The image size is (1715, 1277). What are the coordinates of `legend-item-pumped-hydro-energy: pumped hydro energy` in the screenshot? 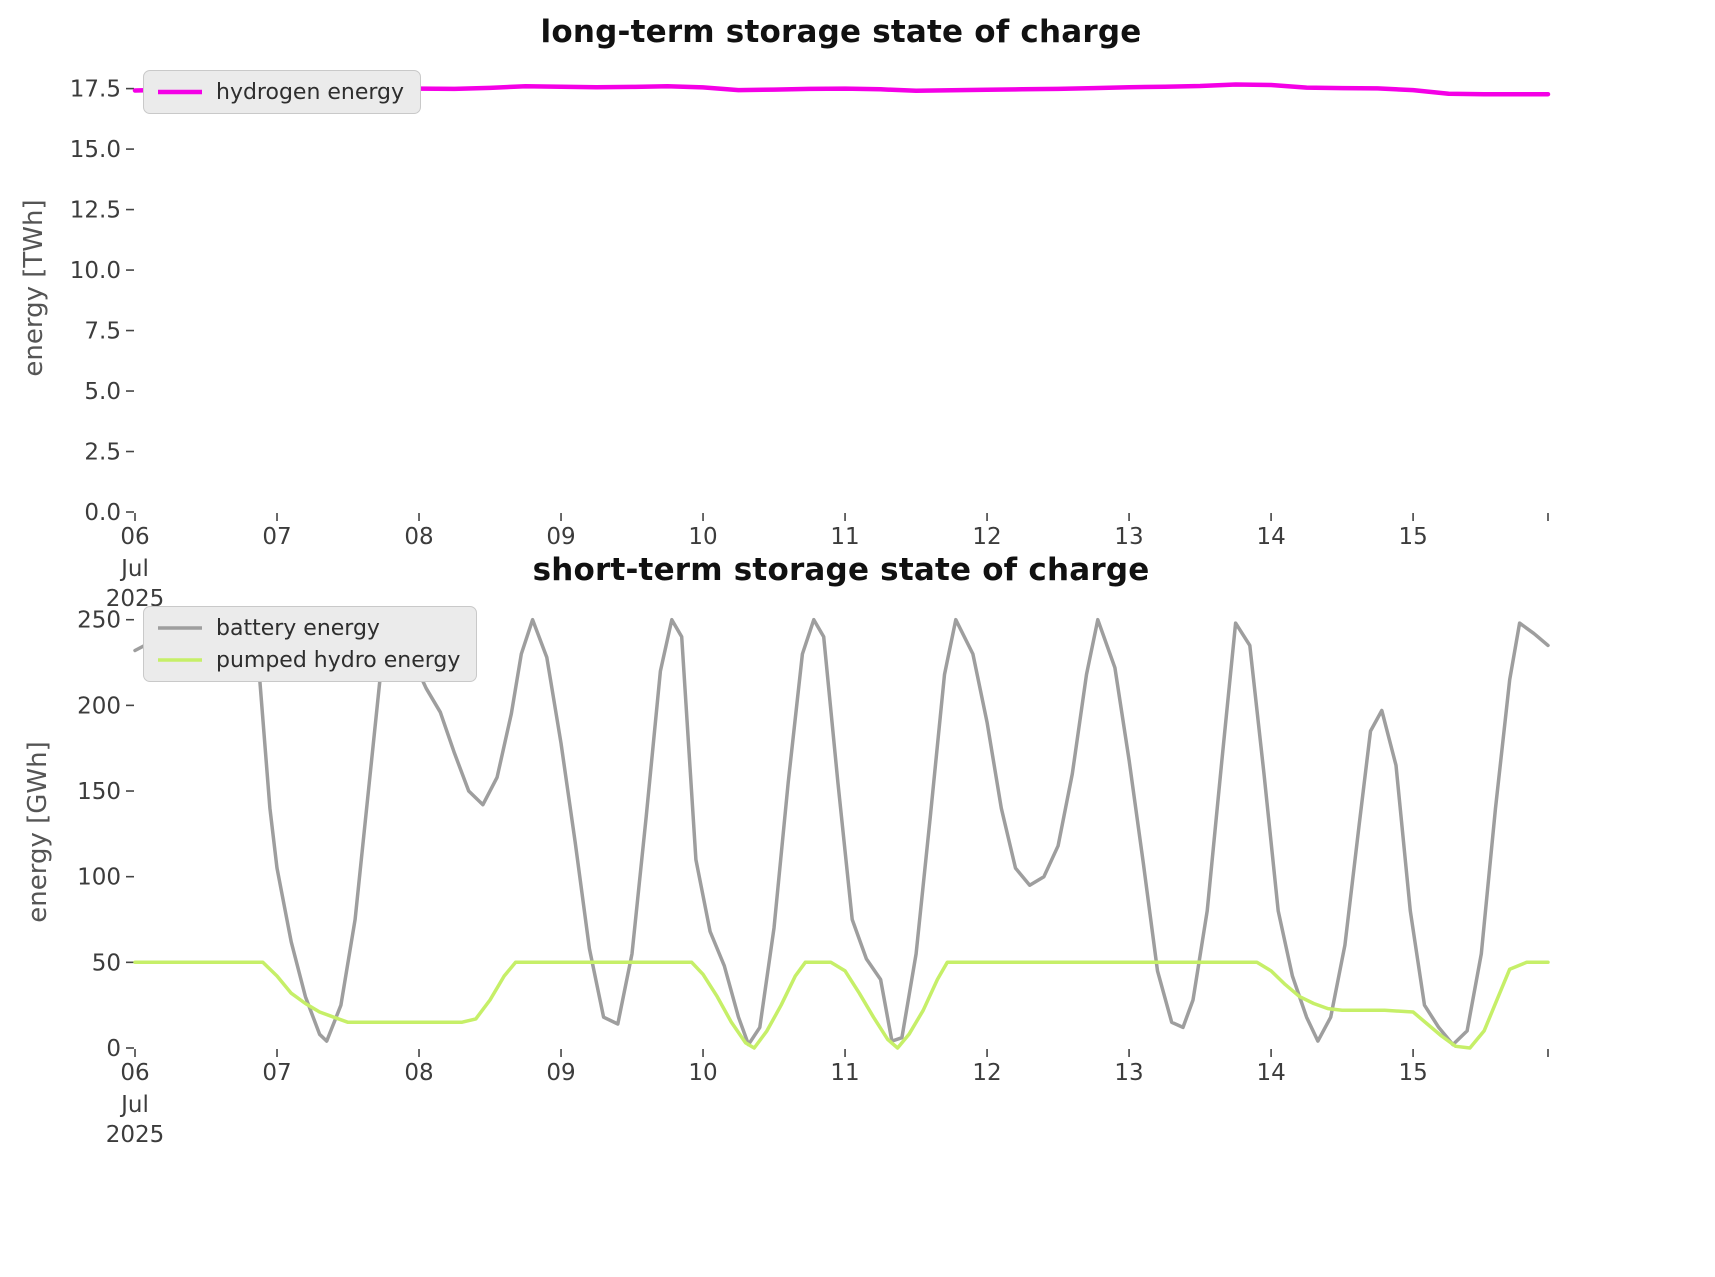 It's located at (308, 660).